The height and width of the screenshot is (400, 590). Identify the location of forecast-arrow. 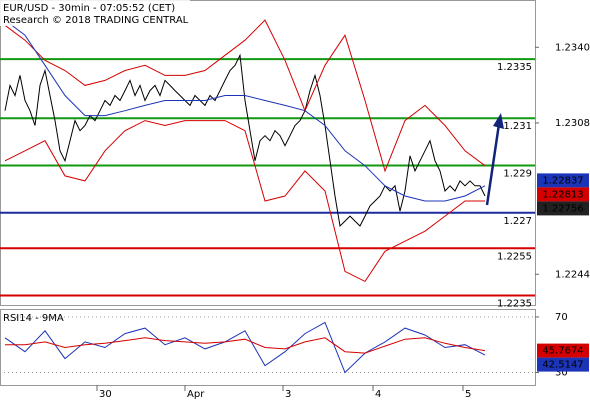
(493, 164).